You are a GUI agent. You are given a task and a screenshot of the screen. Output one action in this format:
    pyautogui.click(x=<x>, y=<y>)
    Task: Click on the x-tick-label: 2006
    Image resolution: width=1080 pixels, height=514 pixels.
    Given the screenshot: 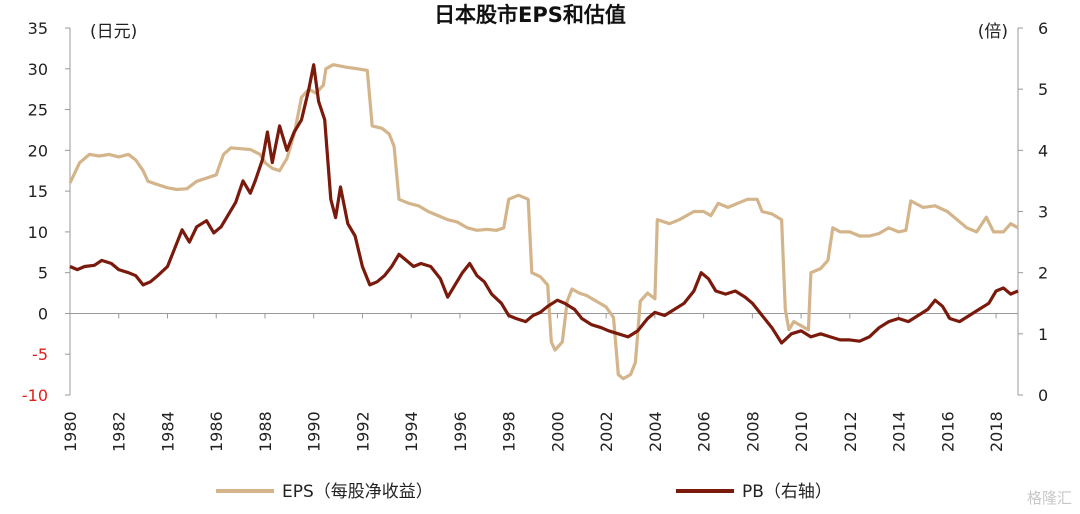 What is the action you would take?
    pyautogui.click(x=704, y=431)
    